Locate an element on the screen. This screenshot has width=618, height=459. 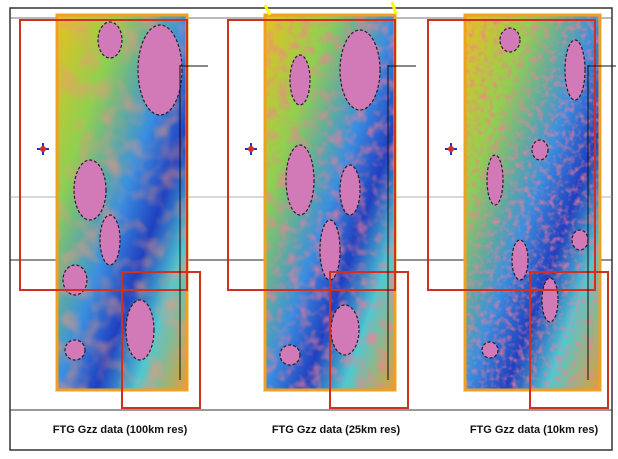
panel-caption: FTG Gzz data (10km res) is located at coordinates (534, 430).